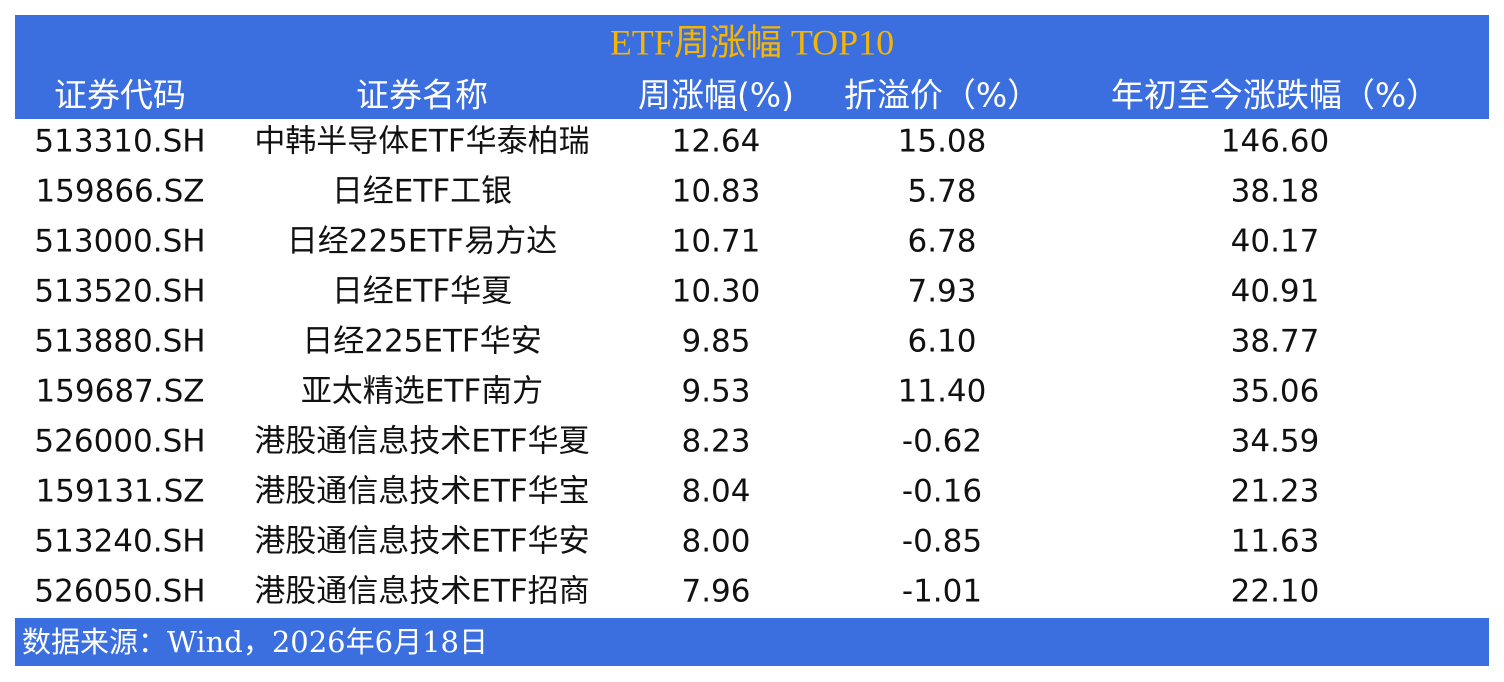  I want to click on table-cell: 亚太精选ETF南方, so click(422, 392).